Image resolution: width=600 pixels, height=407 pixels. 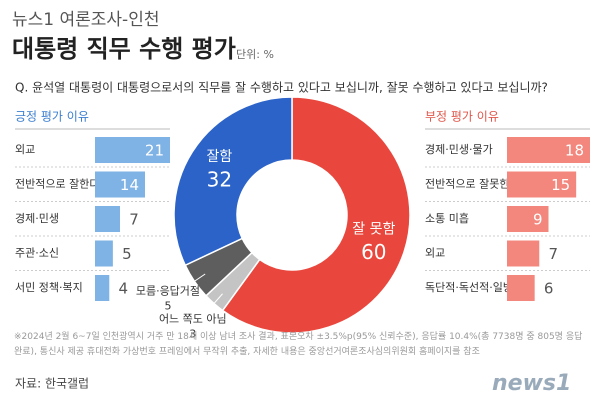 What do you see at coordinates (192, 334) in the screenshot?
I see `slice-value: 3` at bounding box center [192, 334].